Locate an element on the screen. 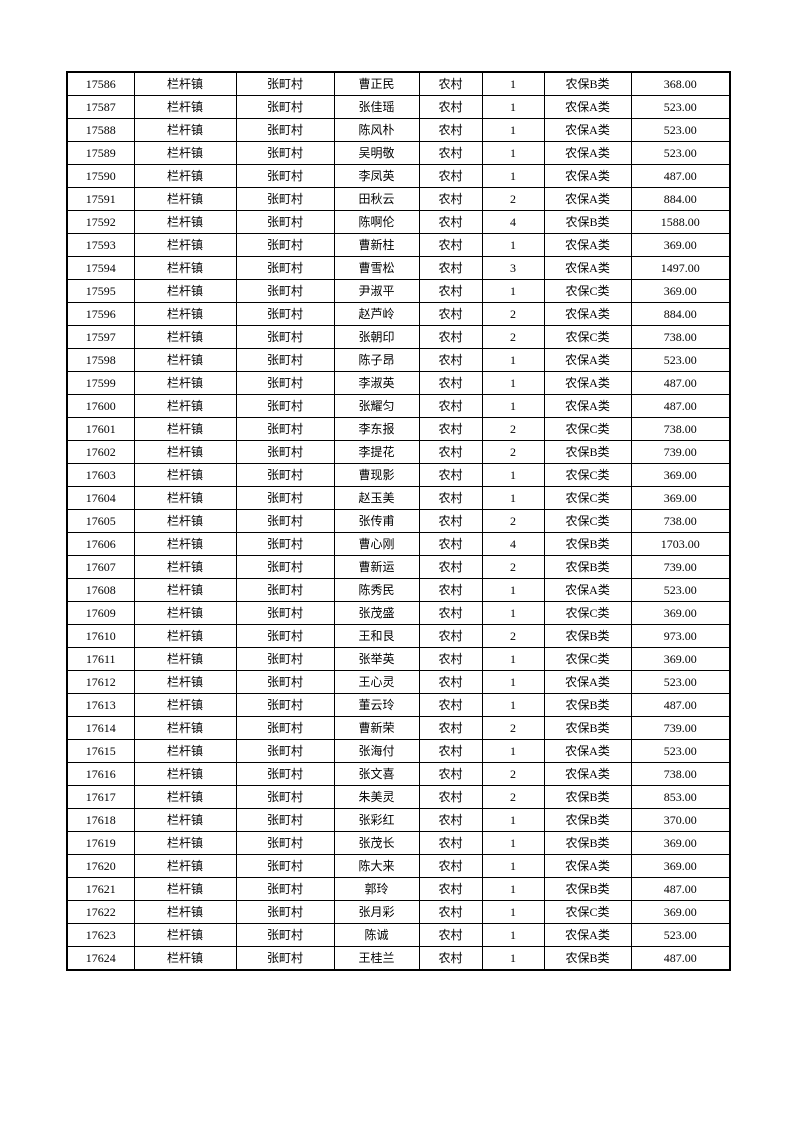 Image resolution: width=793 pixels, height=1122 pixels. cell-name: 曹新柱 is located at coordinates (376, 245).